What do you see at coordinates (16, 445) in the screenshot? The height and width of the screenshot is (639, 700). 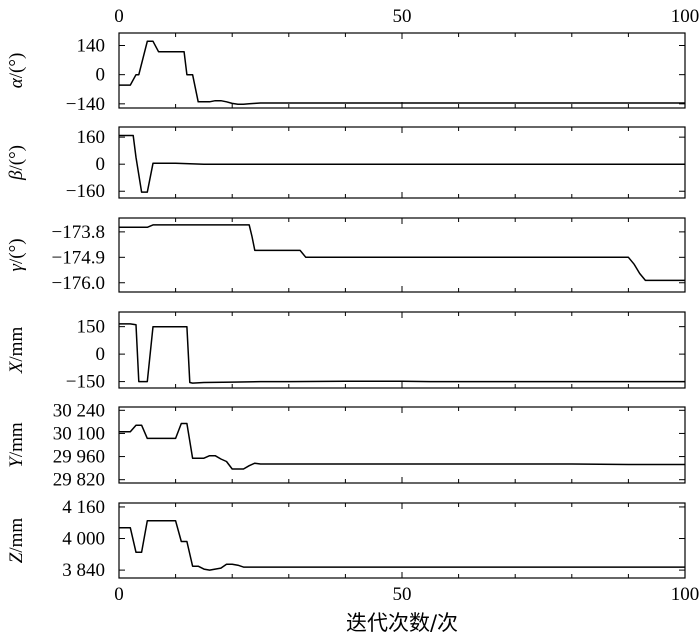 I see `y-axis-label: Y/mm` at bounding box center [16, 445].